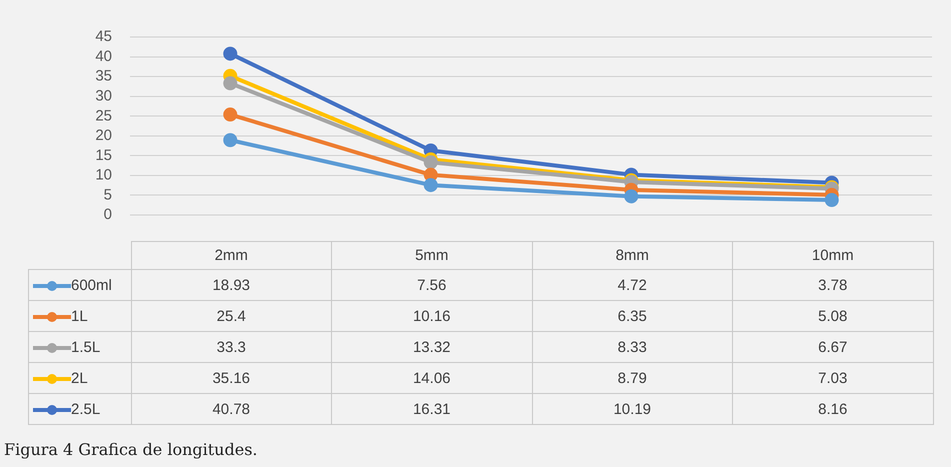 The height and width of the screenshot is (467, 951). Describe the element at coordinates (103, 56) in the screenshot. I see `y-tick-label: 40` at that location.